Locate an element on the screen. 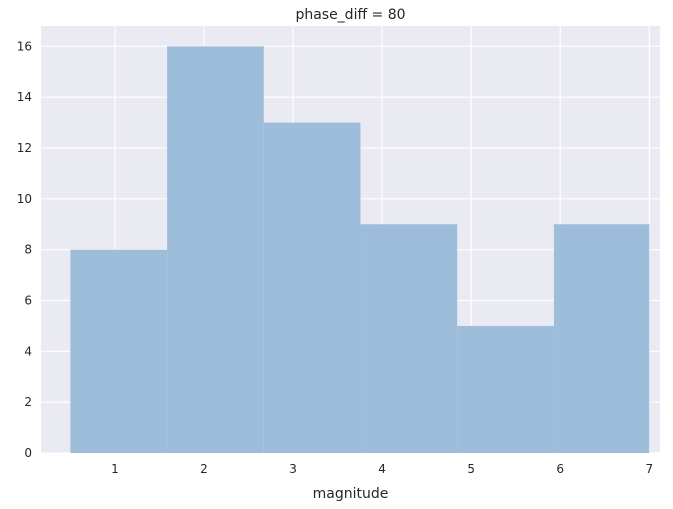 This screenshot has width=673, height=509. y-tick-label: 8 is located at coordinates (28, 250).